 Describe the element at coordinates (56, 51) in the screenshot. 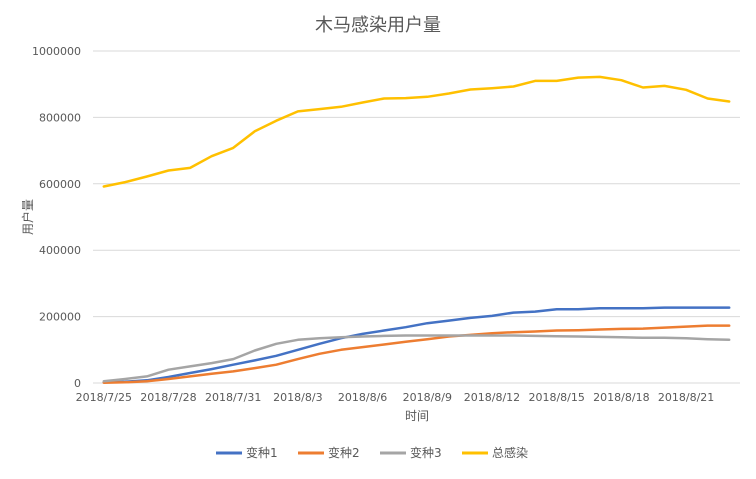

I see `y-tick-label: 1000000` at that location.